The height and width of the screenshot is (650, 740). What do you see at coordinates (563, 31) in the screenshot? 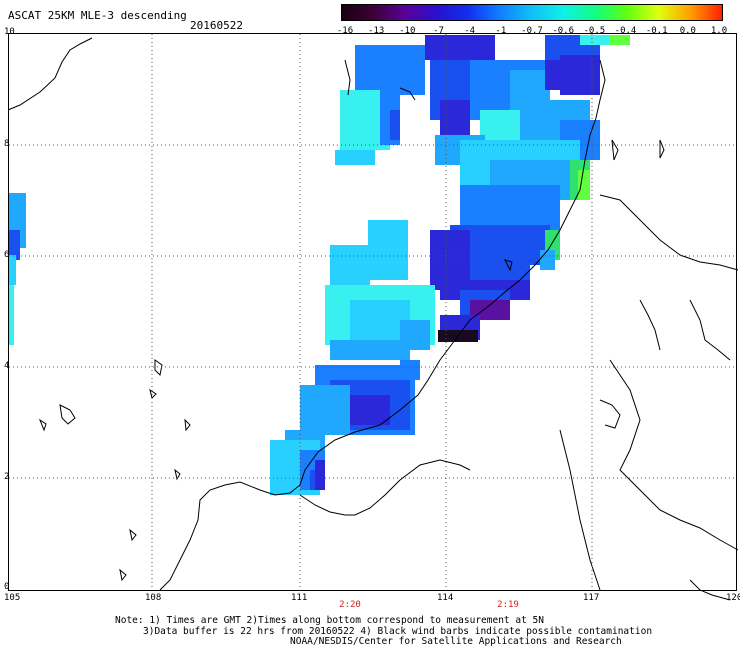
I see `colorbar-tick-label: -0.6` at bounding box center [563, 31].